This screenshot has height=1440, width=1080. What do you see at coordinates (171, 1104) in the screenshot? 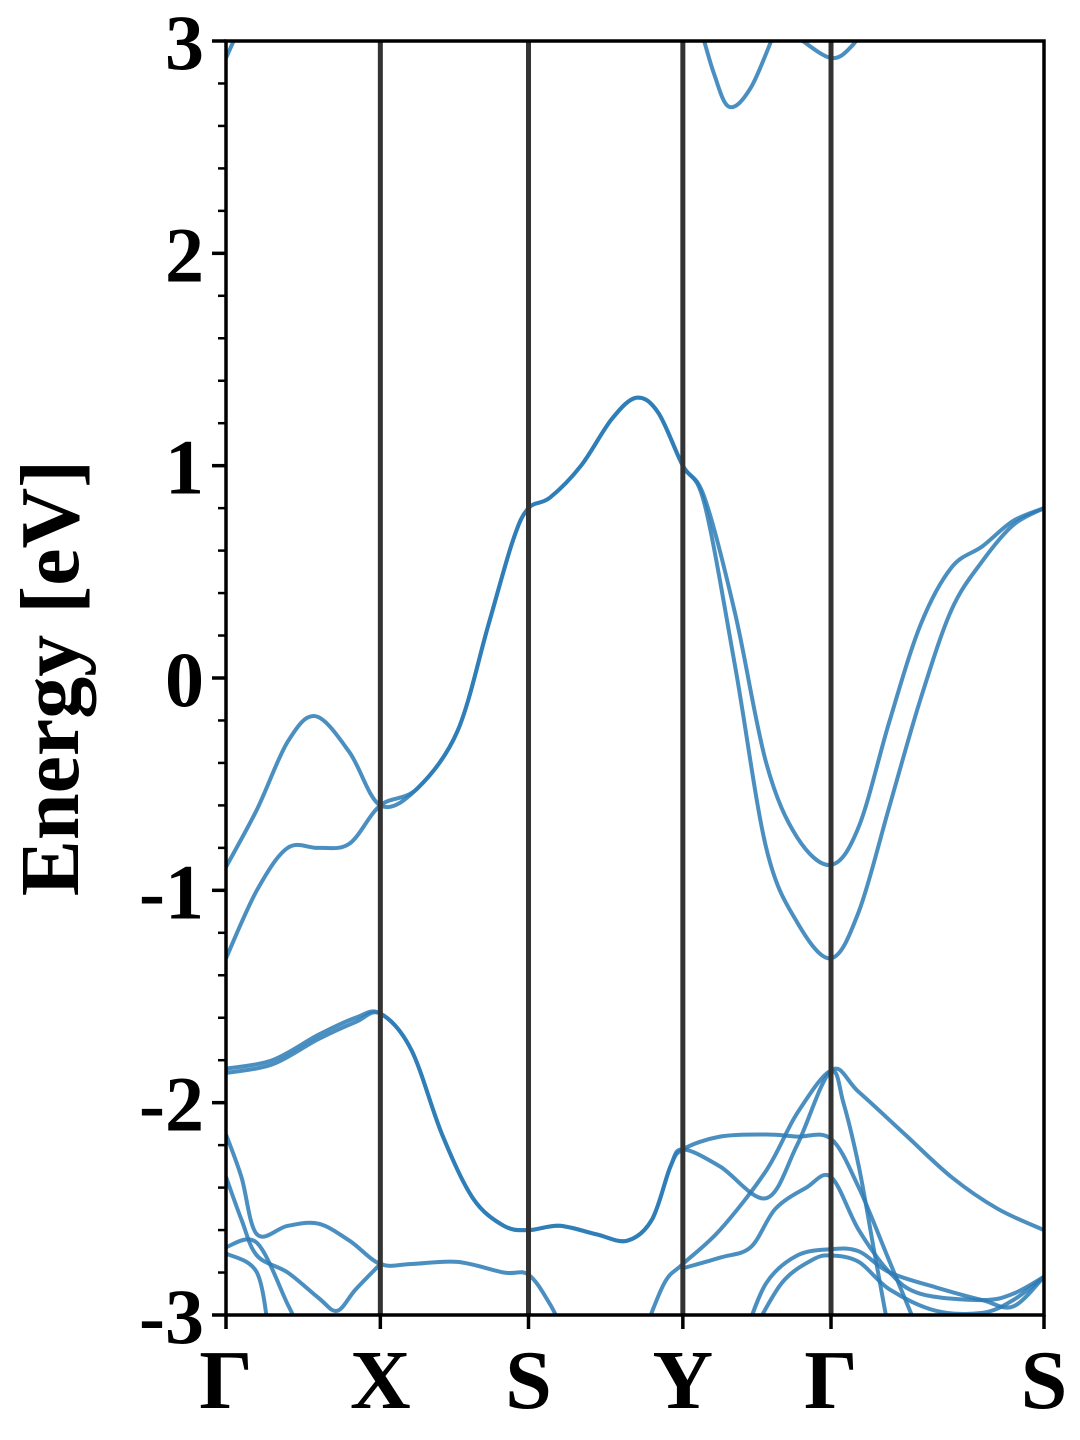
I see `y-tick-label: -2` at bounding box center [171, 1104].